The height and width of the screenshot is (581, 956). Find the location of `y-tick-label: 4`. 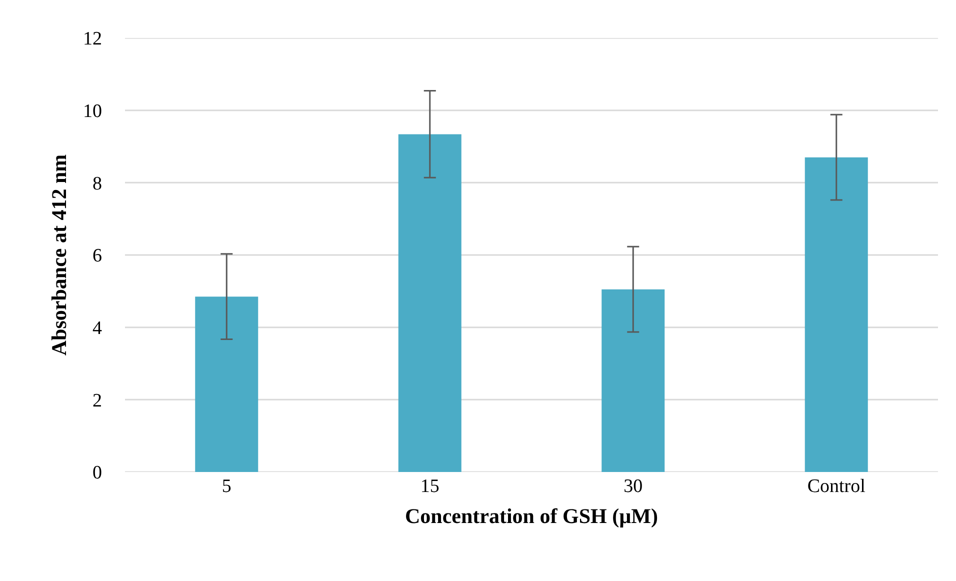

y-tick-label: 4 is located at coordinates (97, 328).